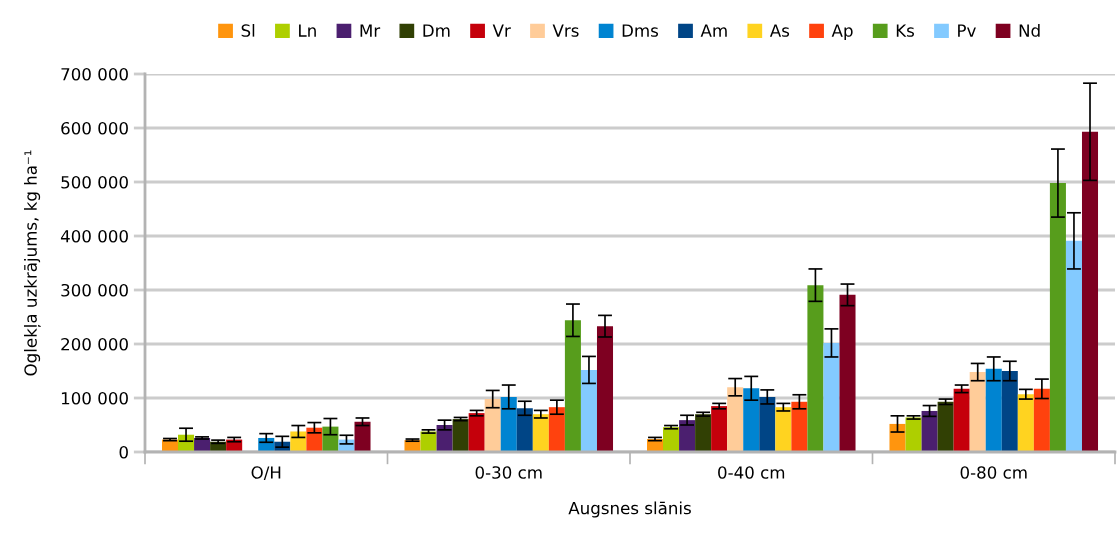  Describe the element at coordinates (248, 30) in the screenshot. I see `legend-label: Sl` at that location.